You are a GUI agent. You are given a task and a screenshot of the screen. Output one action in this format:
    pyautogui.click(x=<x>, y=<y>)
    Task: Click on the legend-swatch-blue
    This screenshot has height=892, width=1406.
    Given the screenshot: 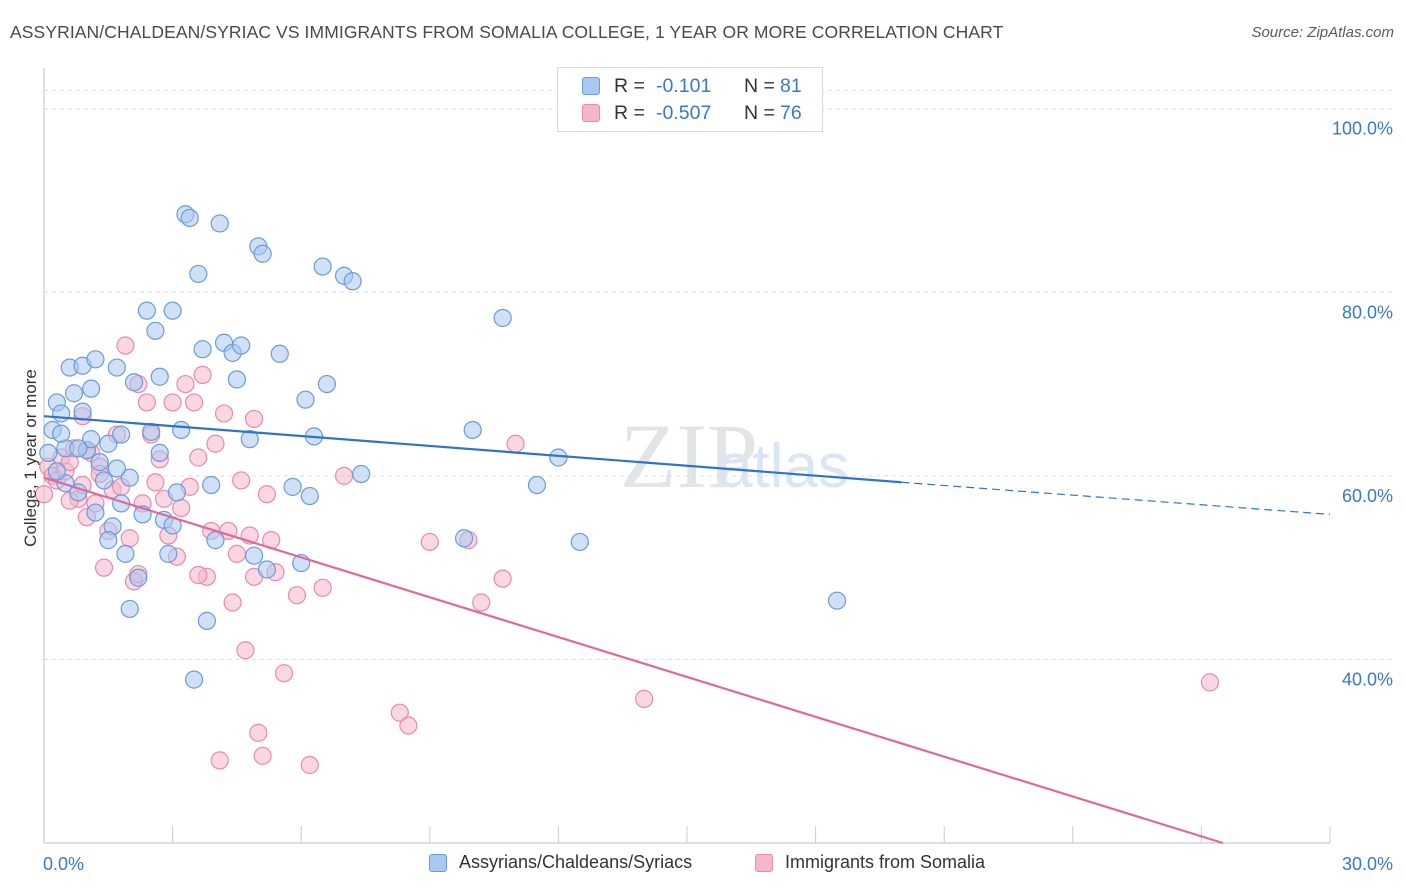 What is the action you would take?
    pyautogui.click(x=591, y=86)
    